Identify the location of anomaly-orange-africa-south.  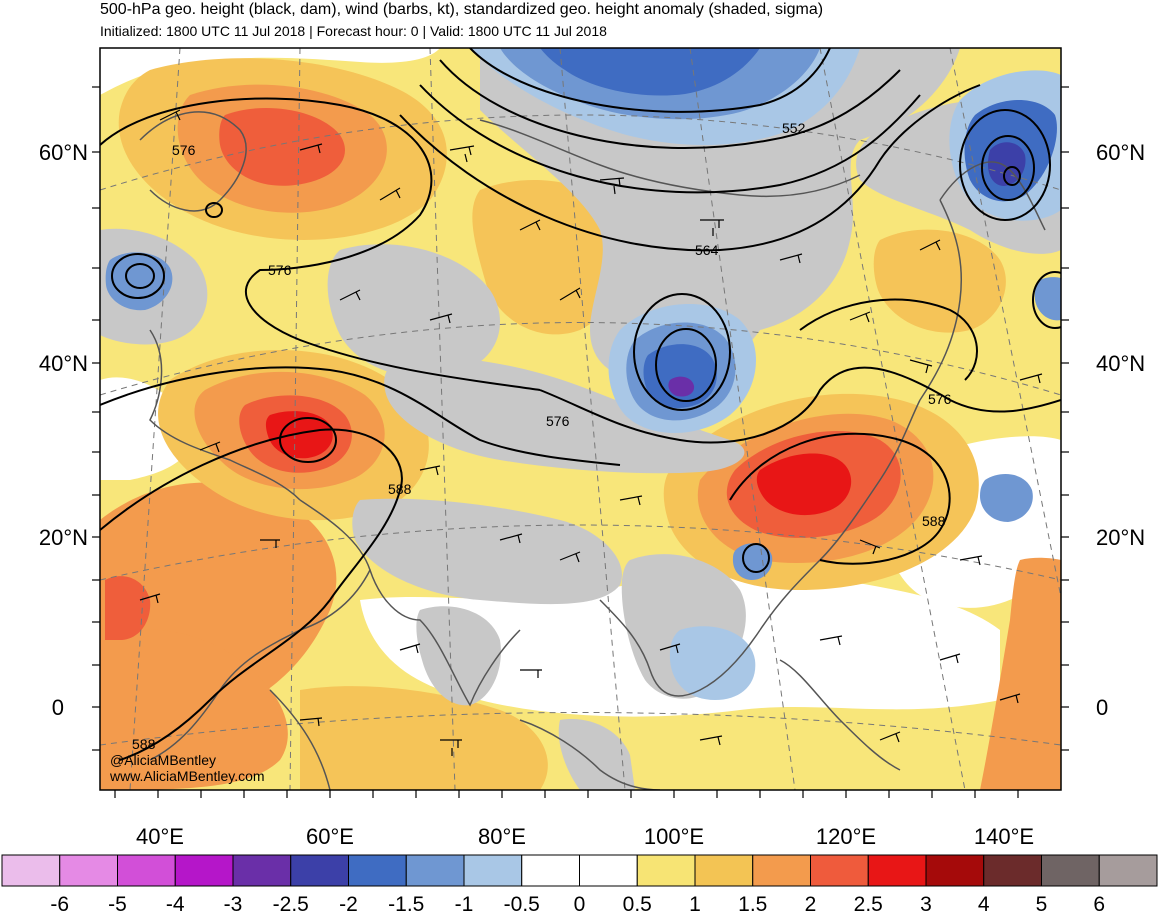
(194, 709).